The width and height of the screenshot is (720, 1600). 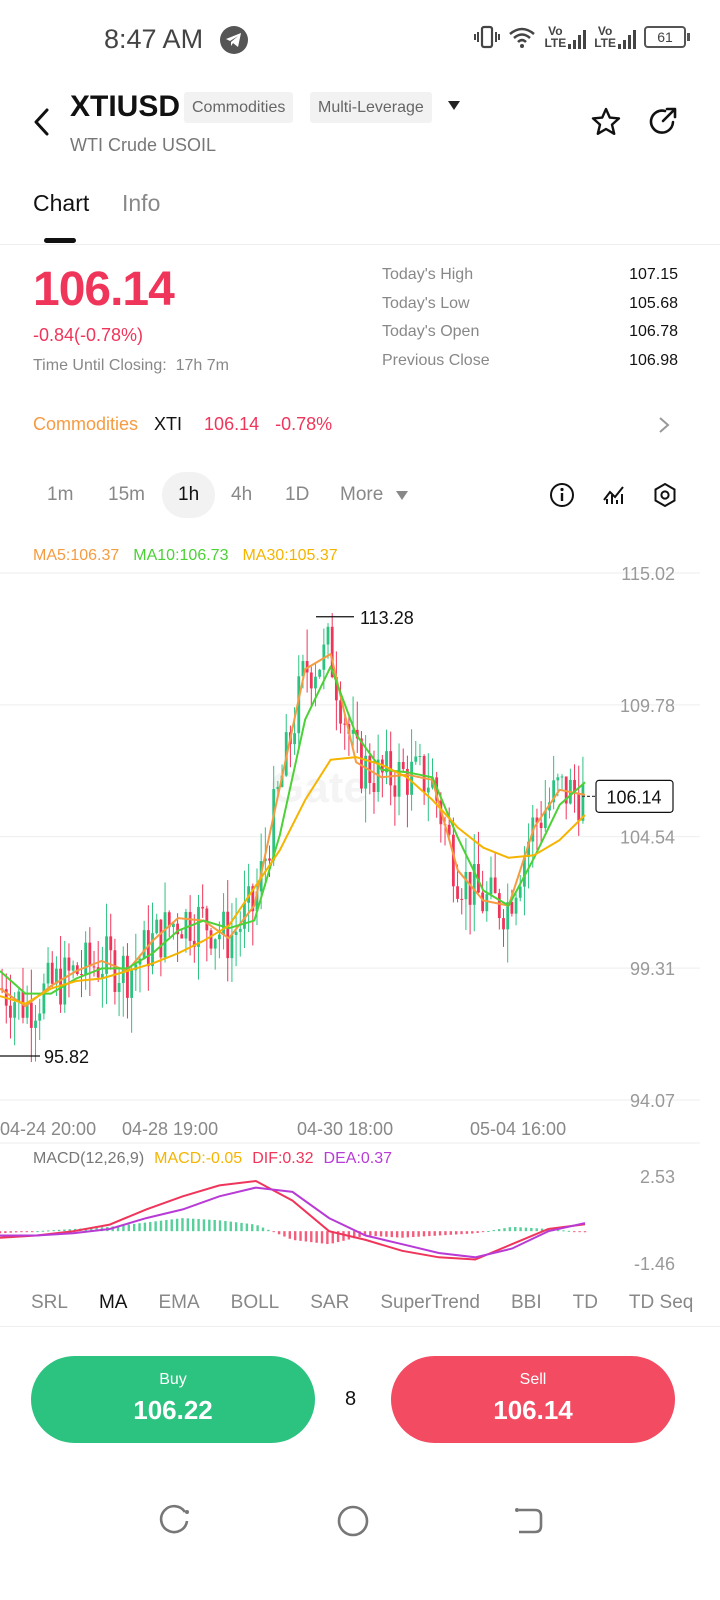 I want to click on dea-value: DEA:0.37, so click(x=358, y=1158).